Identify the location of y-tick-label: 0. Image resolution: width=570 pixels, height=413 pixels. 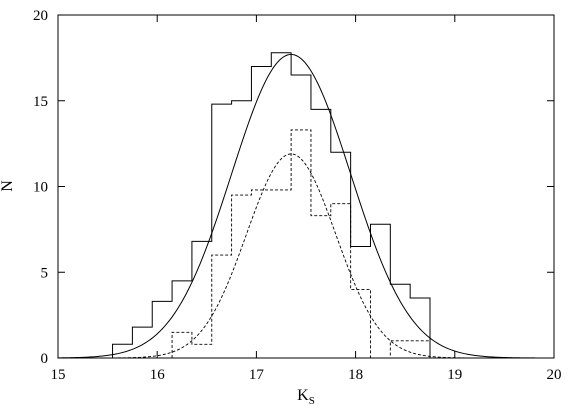
(45, 359).